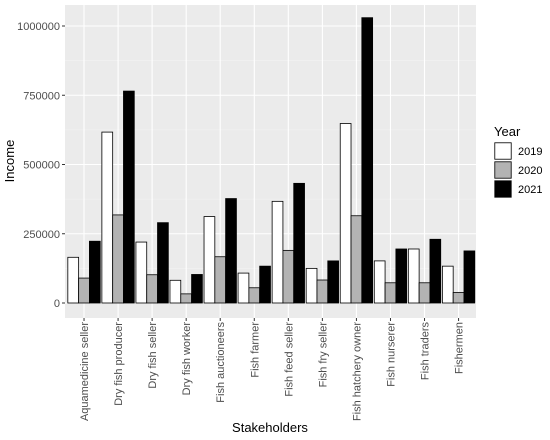 This screenshot has height=440, width=550. I want to click on y-tick-label: 0, so click(57, 304).